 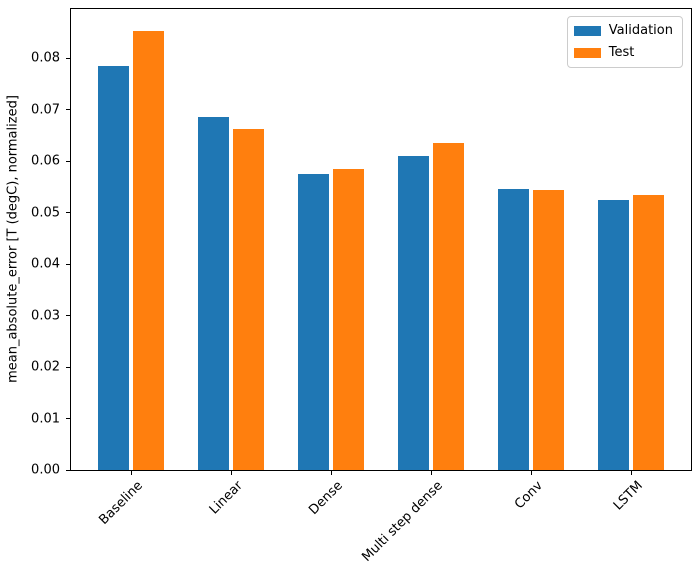 What do you see at coordinates (45, 419) in the screenshot?
I see `y-tick-label: 0.01` at bounding box center [45, 419].